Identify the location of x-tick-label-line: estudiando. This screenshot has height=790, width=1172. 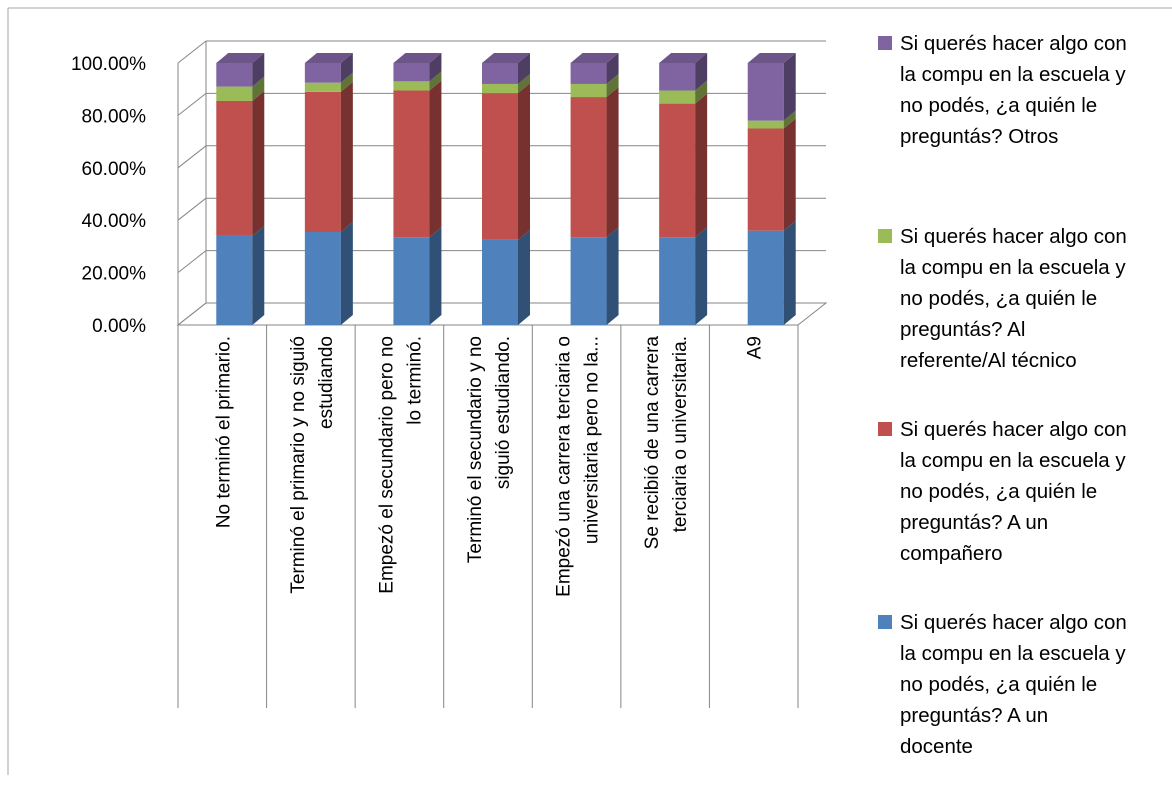
(326, 382).